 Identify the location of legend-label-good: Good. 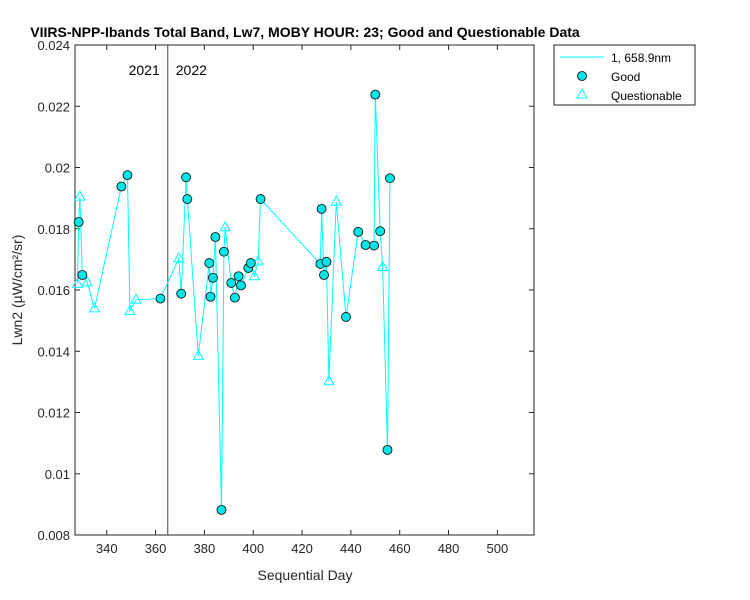
(625, 77).